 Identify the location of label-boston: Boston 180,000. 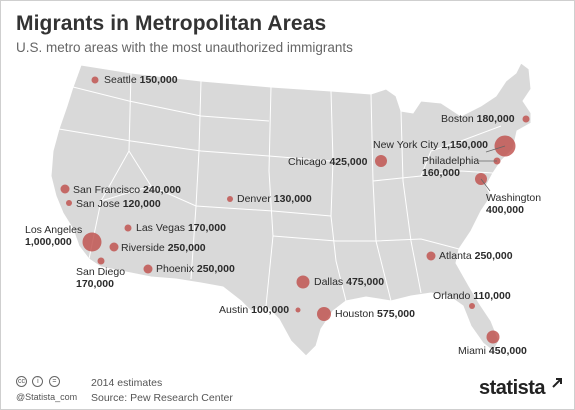
(478, 119).